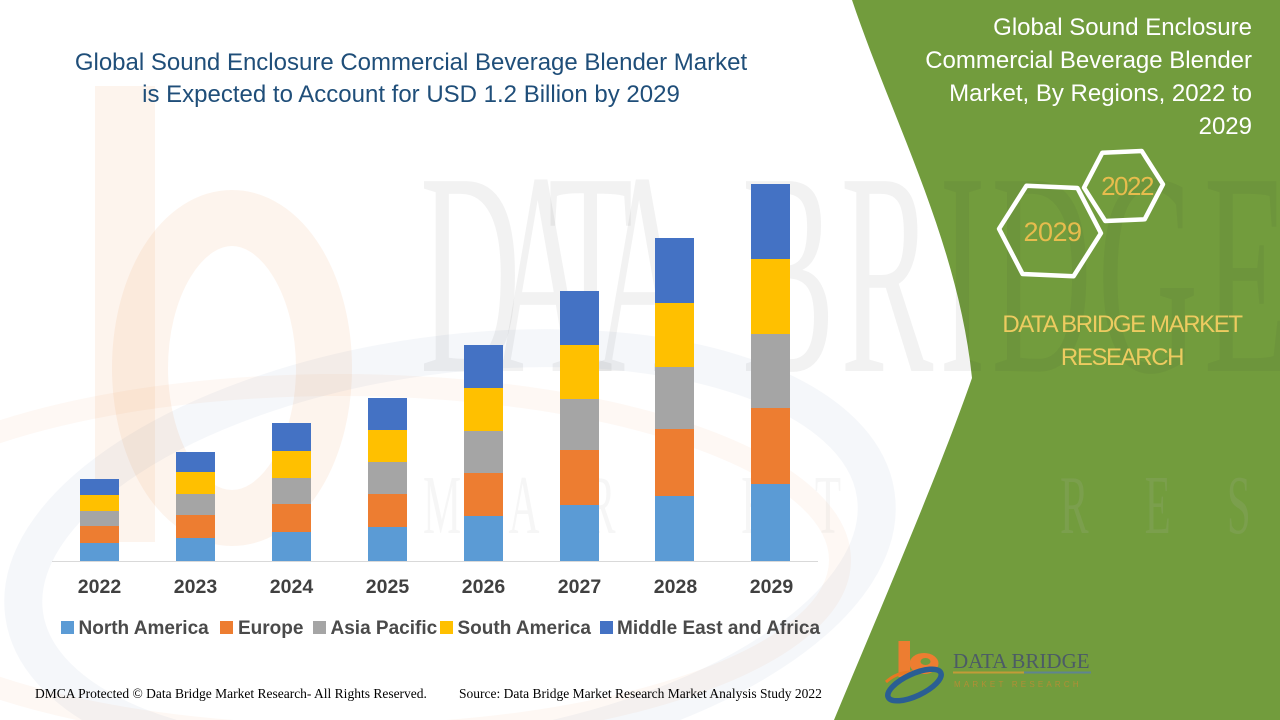  I want to click on svg-text: DATA BRIDGE, so click(1021, 661).